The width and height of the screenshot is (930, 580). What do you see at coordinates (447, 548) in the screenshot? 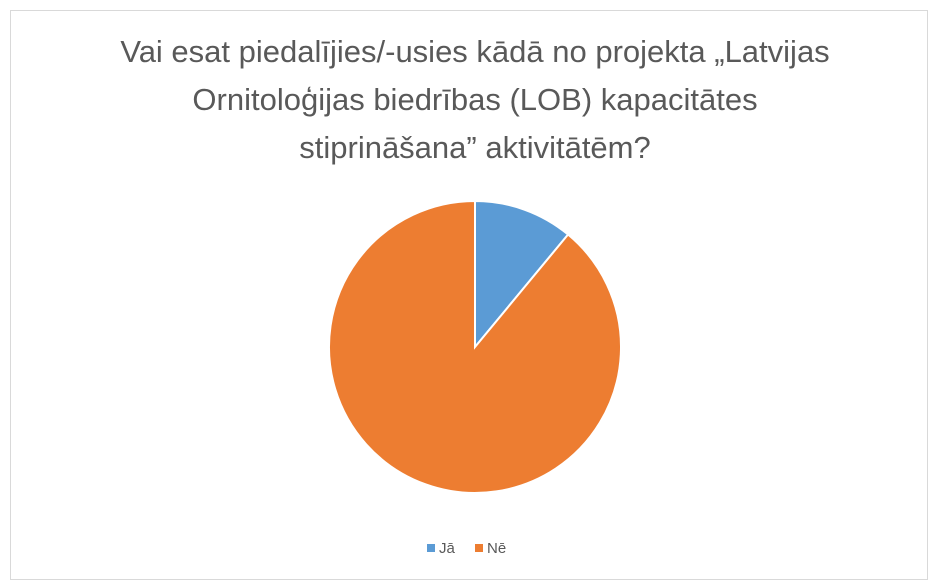
I see `legend-label: Jā` at bounding box center [447, 548].